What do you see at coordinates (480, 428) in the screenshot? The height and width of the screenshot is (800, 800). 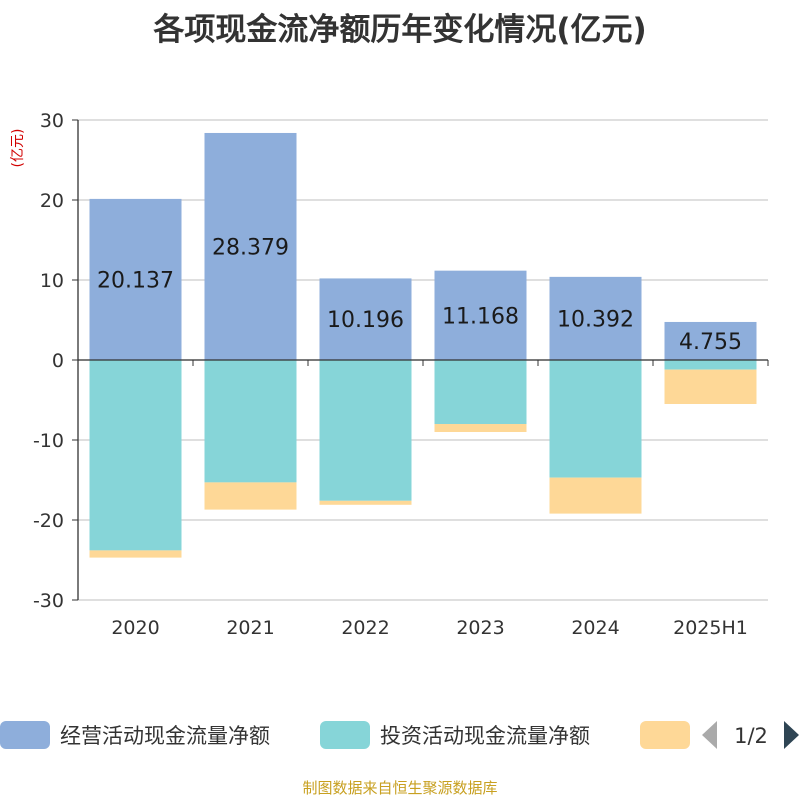 I see `bar-series-3-2023` at bounding box center [480, 428].